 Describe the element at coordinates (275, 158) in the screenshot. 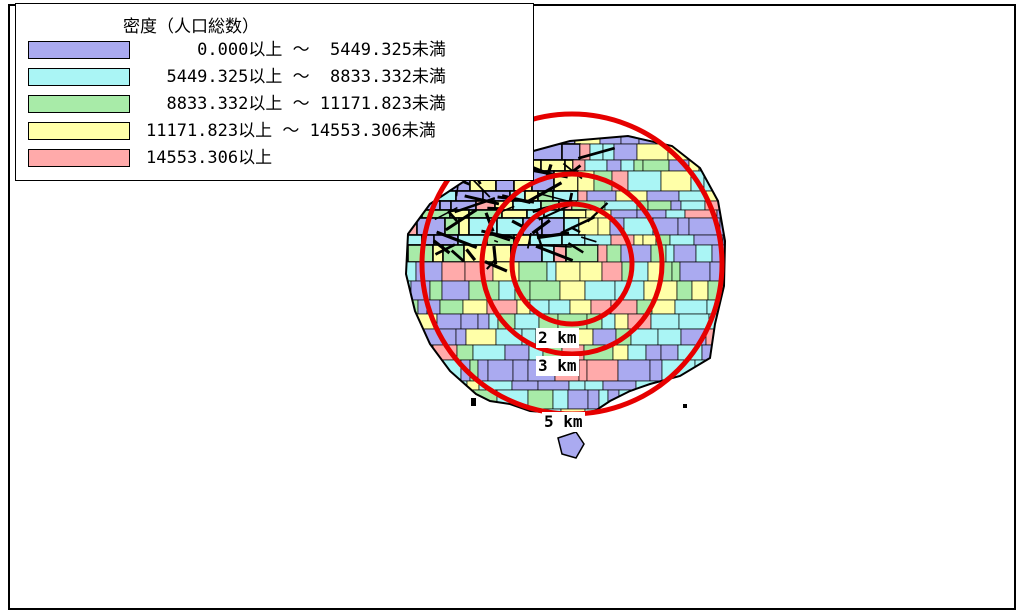

I see `legend-item: 14553.306以上` at that location.